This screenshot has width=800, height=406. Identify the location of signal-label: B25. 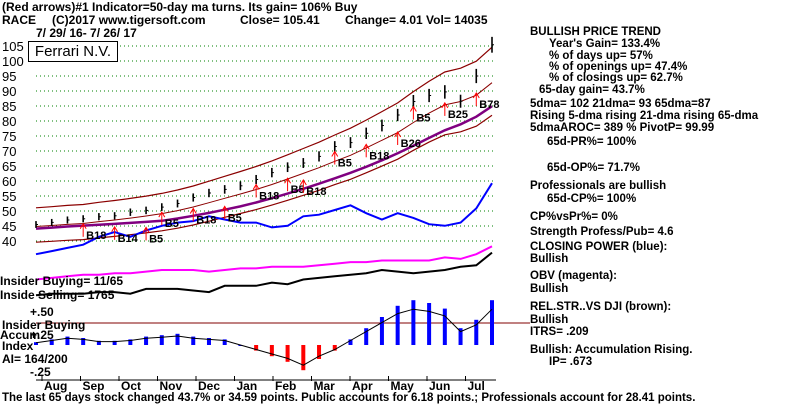
(458, 115).